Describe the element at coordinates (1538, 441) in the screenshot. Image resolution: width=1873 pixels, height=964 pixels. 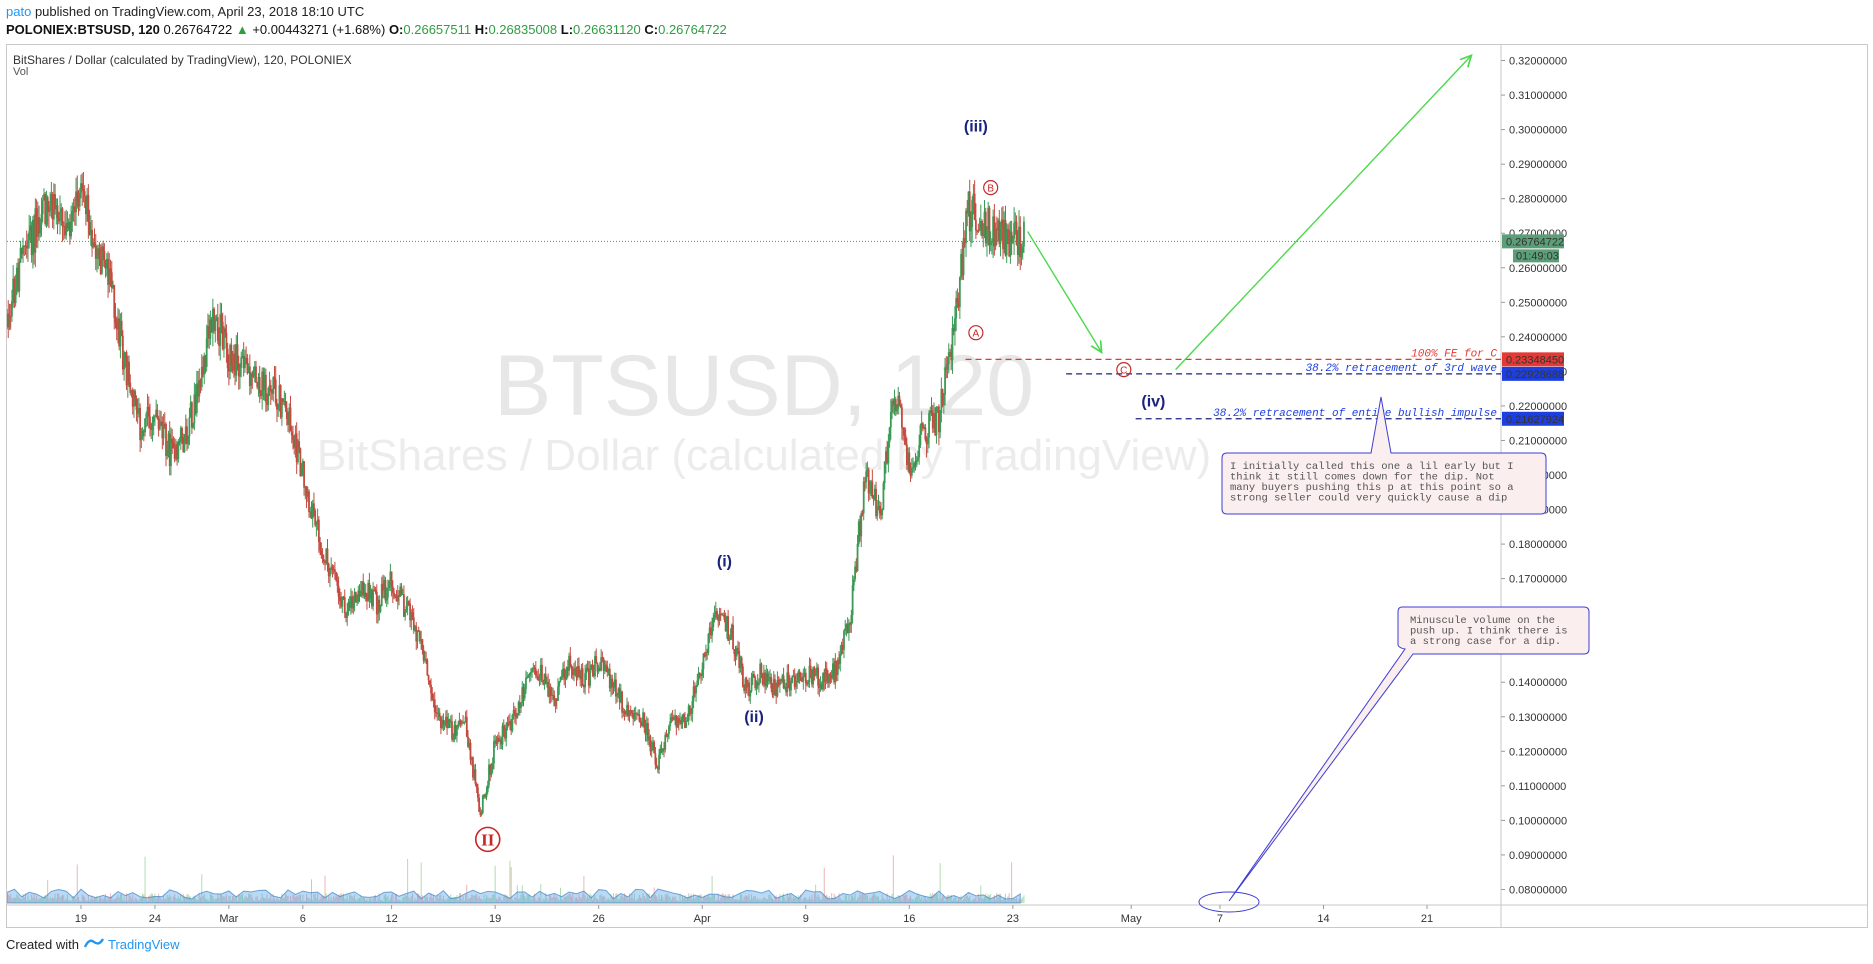
I see `y-tick-label: 0.21000000` at that location.